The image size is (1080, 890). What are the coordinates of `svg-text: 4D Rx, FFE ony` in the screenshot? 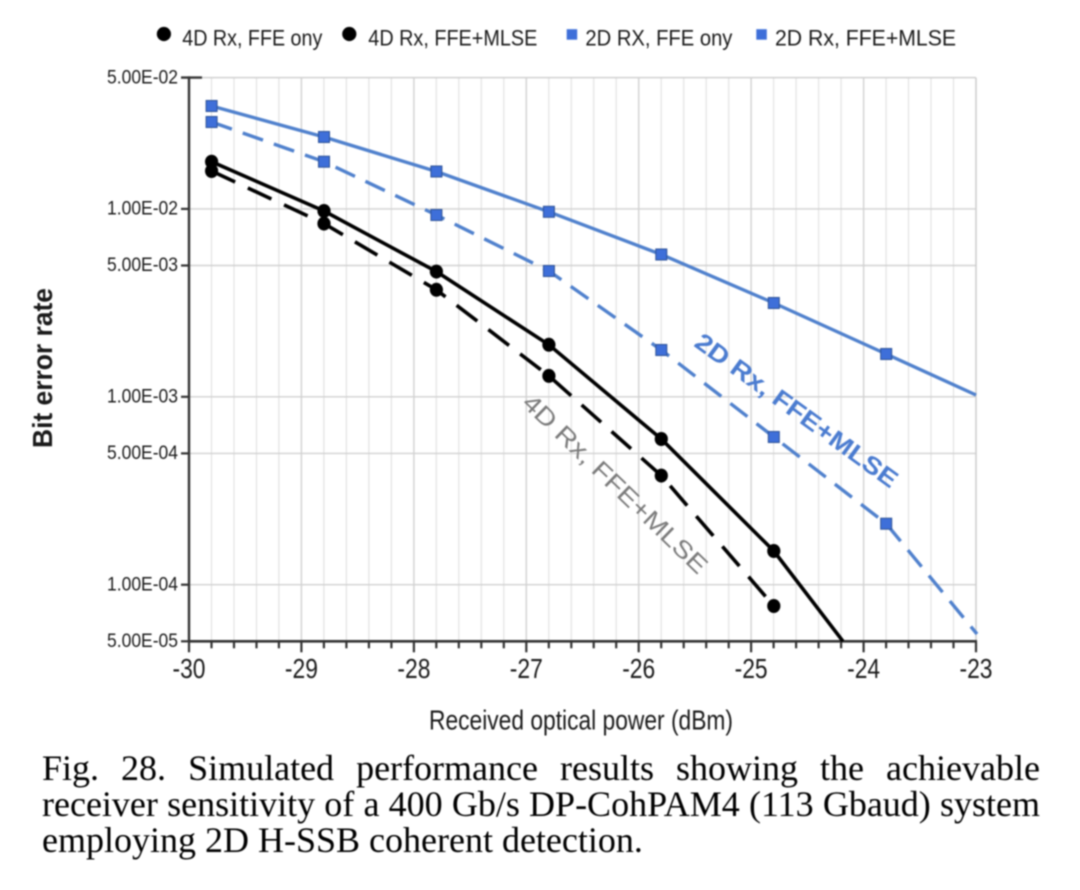 It's located at (252, 38).